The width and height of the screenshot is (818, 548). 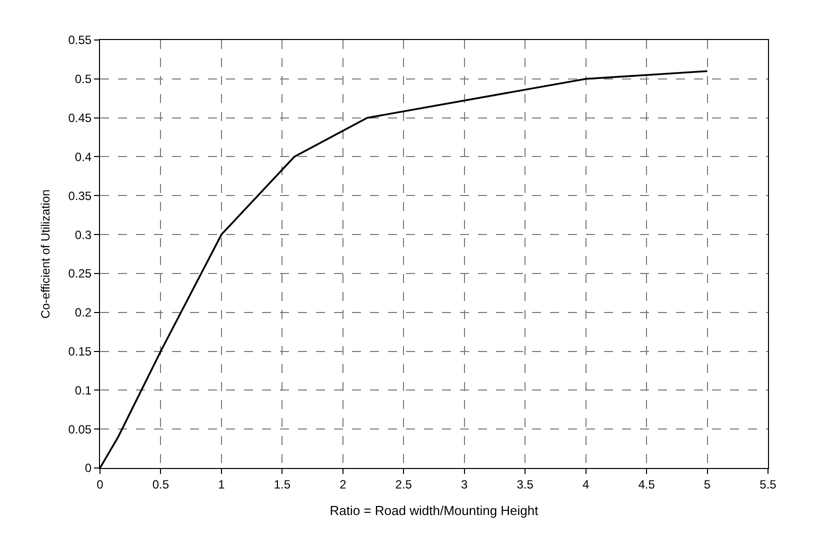 I want to click on x-tick-label: 2.5, so click(x=403, y=484).